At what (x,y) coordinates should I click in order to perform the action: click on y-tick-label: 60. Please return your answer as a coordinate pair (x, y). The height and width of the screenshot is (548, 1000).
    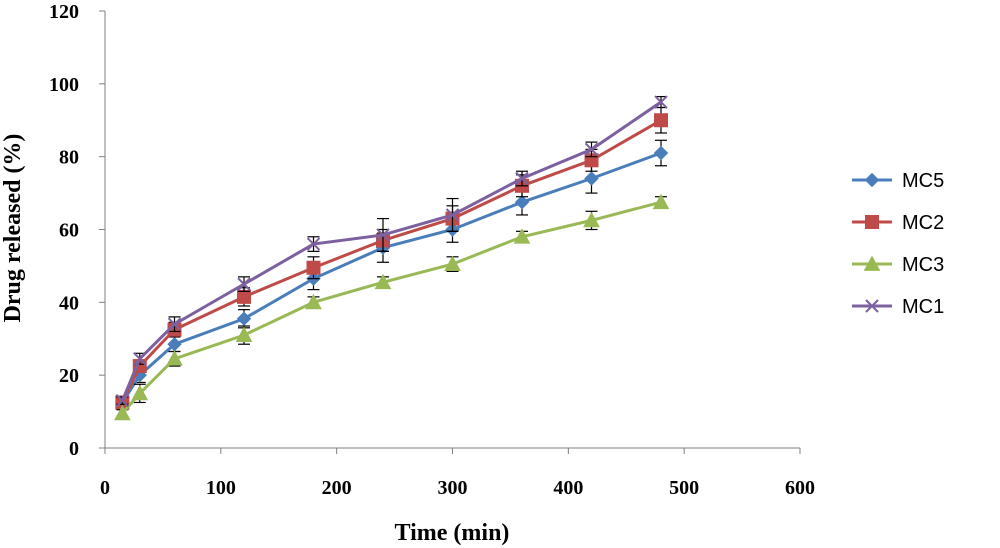
    Looking at the image, I should click on (69, 231).